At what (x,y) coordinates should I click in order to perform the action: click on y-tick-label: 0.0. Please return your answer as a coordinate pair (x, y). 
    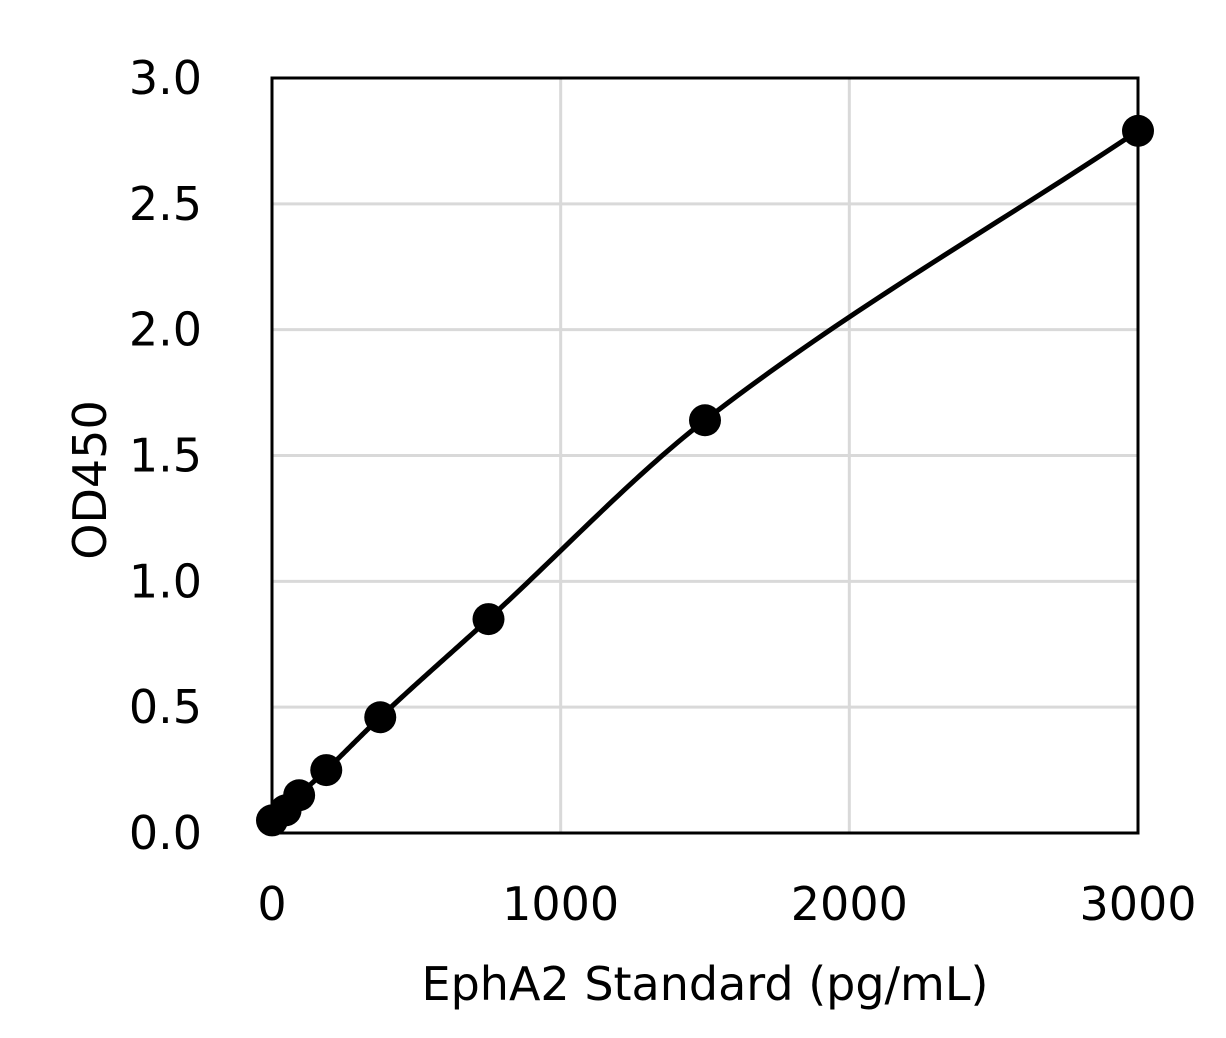
    Looking at the image, I should click on (165, 833).